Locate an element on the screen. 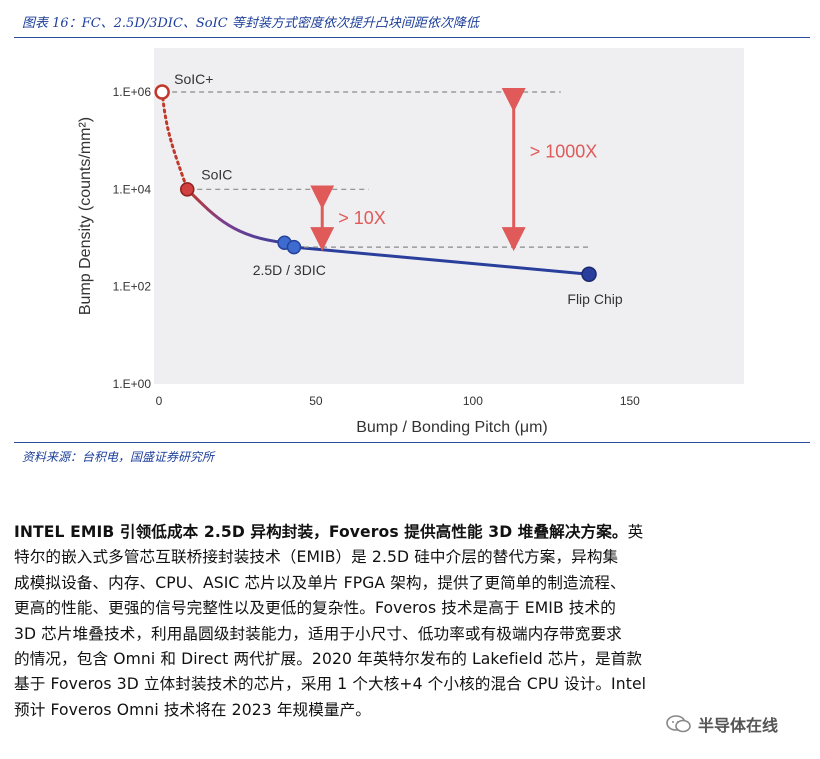 The height and width of the screenshot is (759, 820). y-tick-label: 1.E+02 is located at coordinates (132, 287).